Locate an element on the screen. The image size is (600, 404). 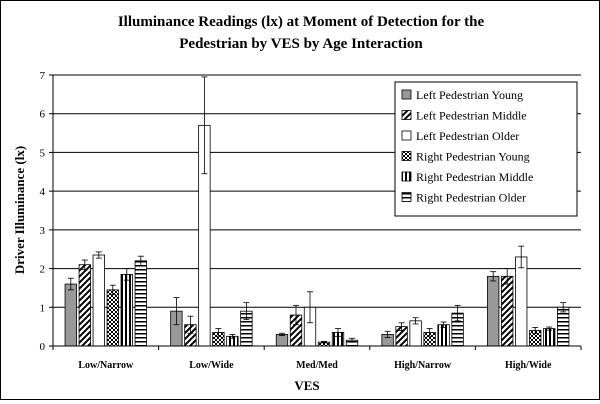
x-tick-label: Low/Narrow is located at coordinates (106, 365).